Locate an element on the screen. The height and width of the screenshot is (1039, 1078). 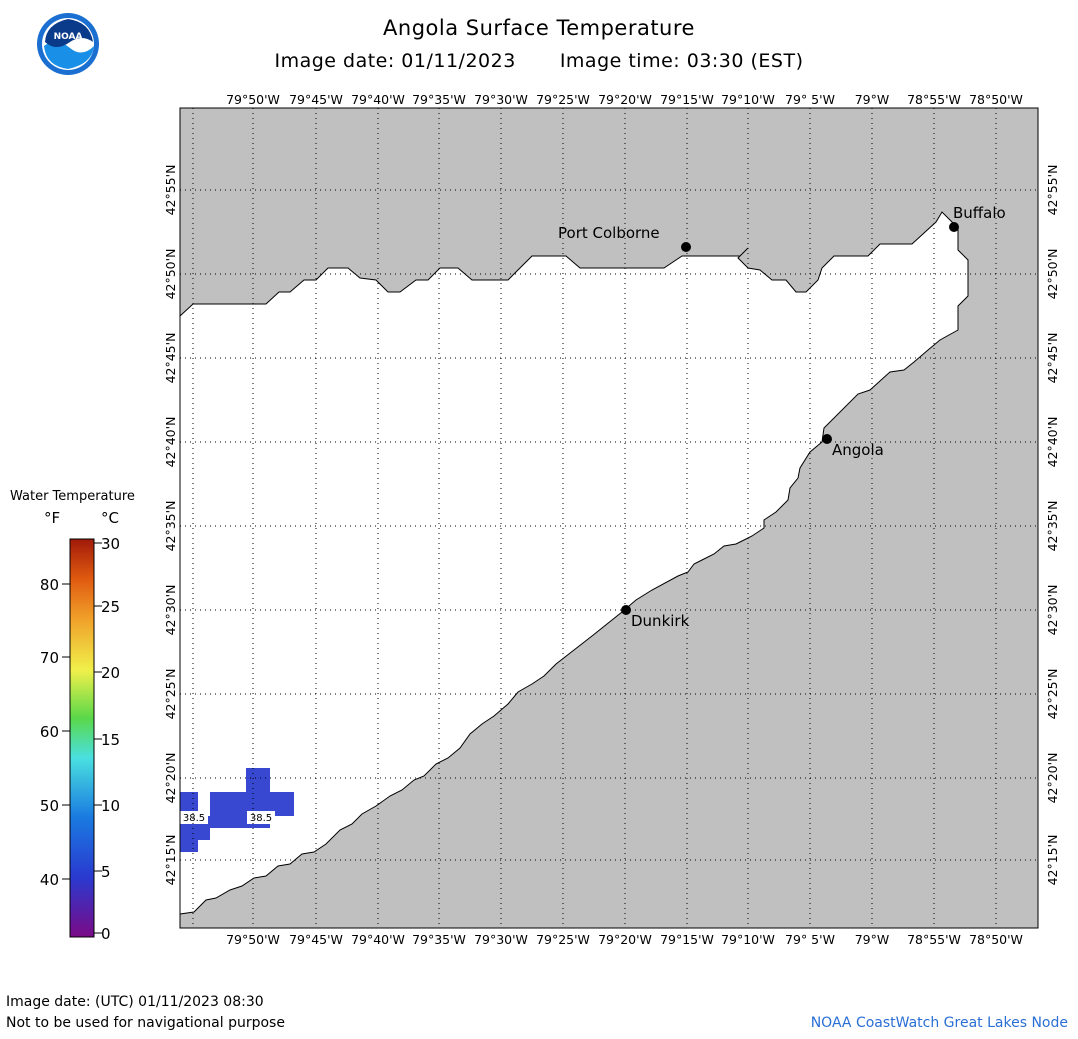
angola-marker is located at coordinates (827, 439).